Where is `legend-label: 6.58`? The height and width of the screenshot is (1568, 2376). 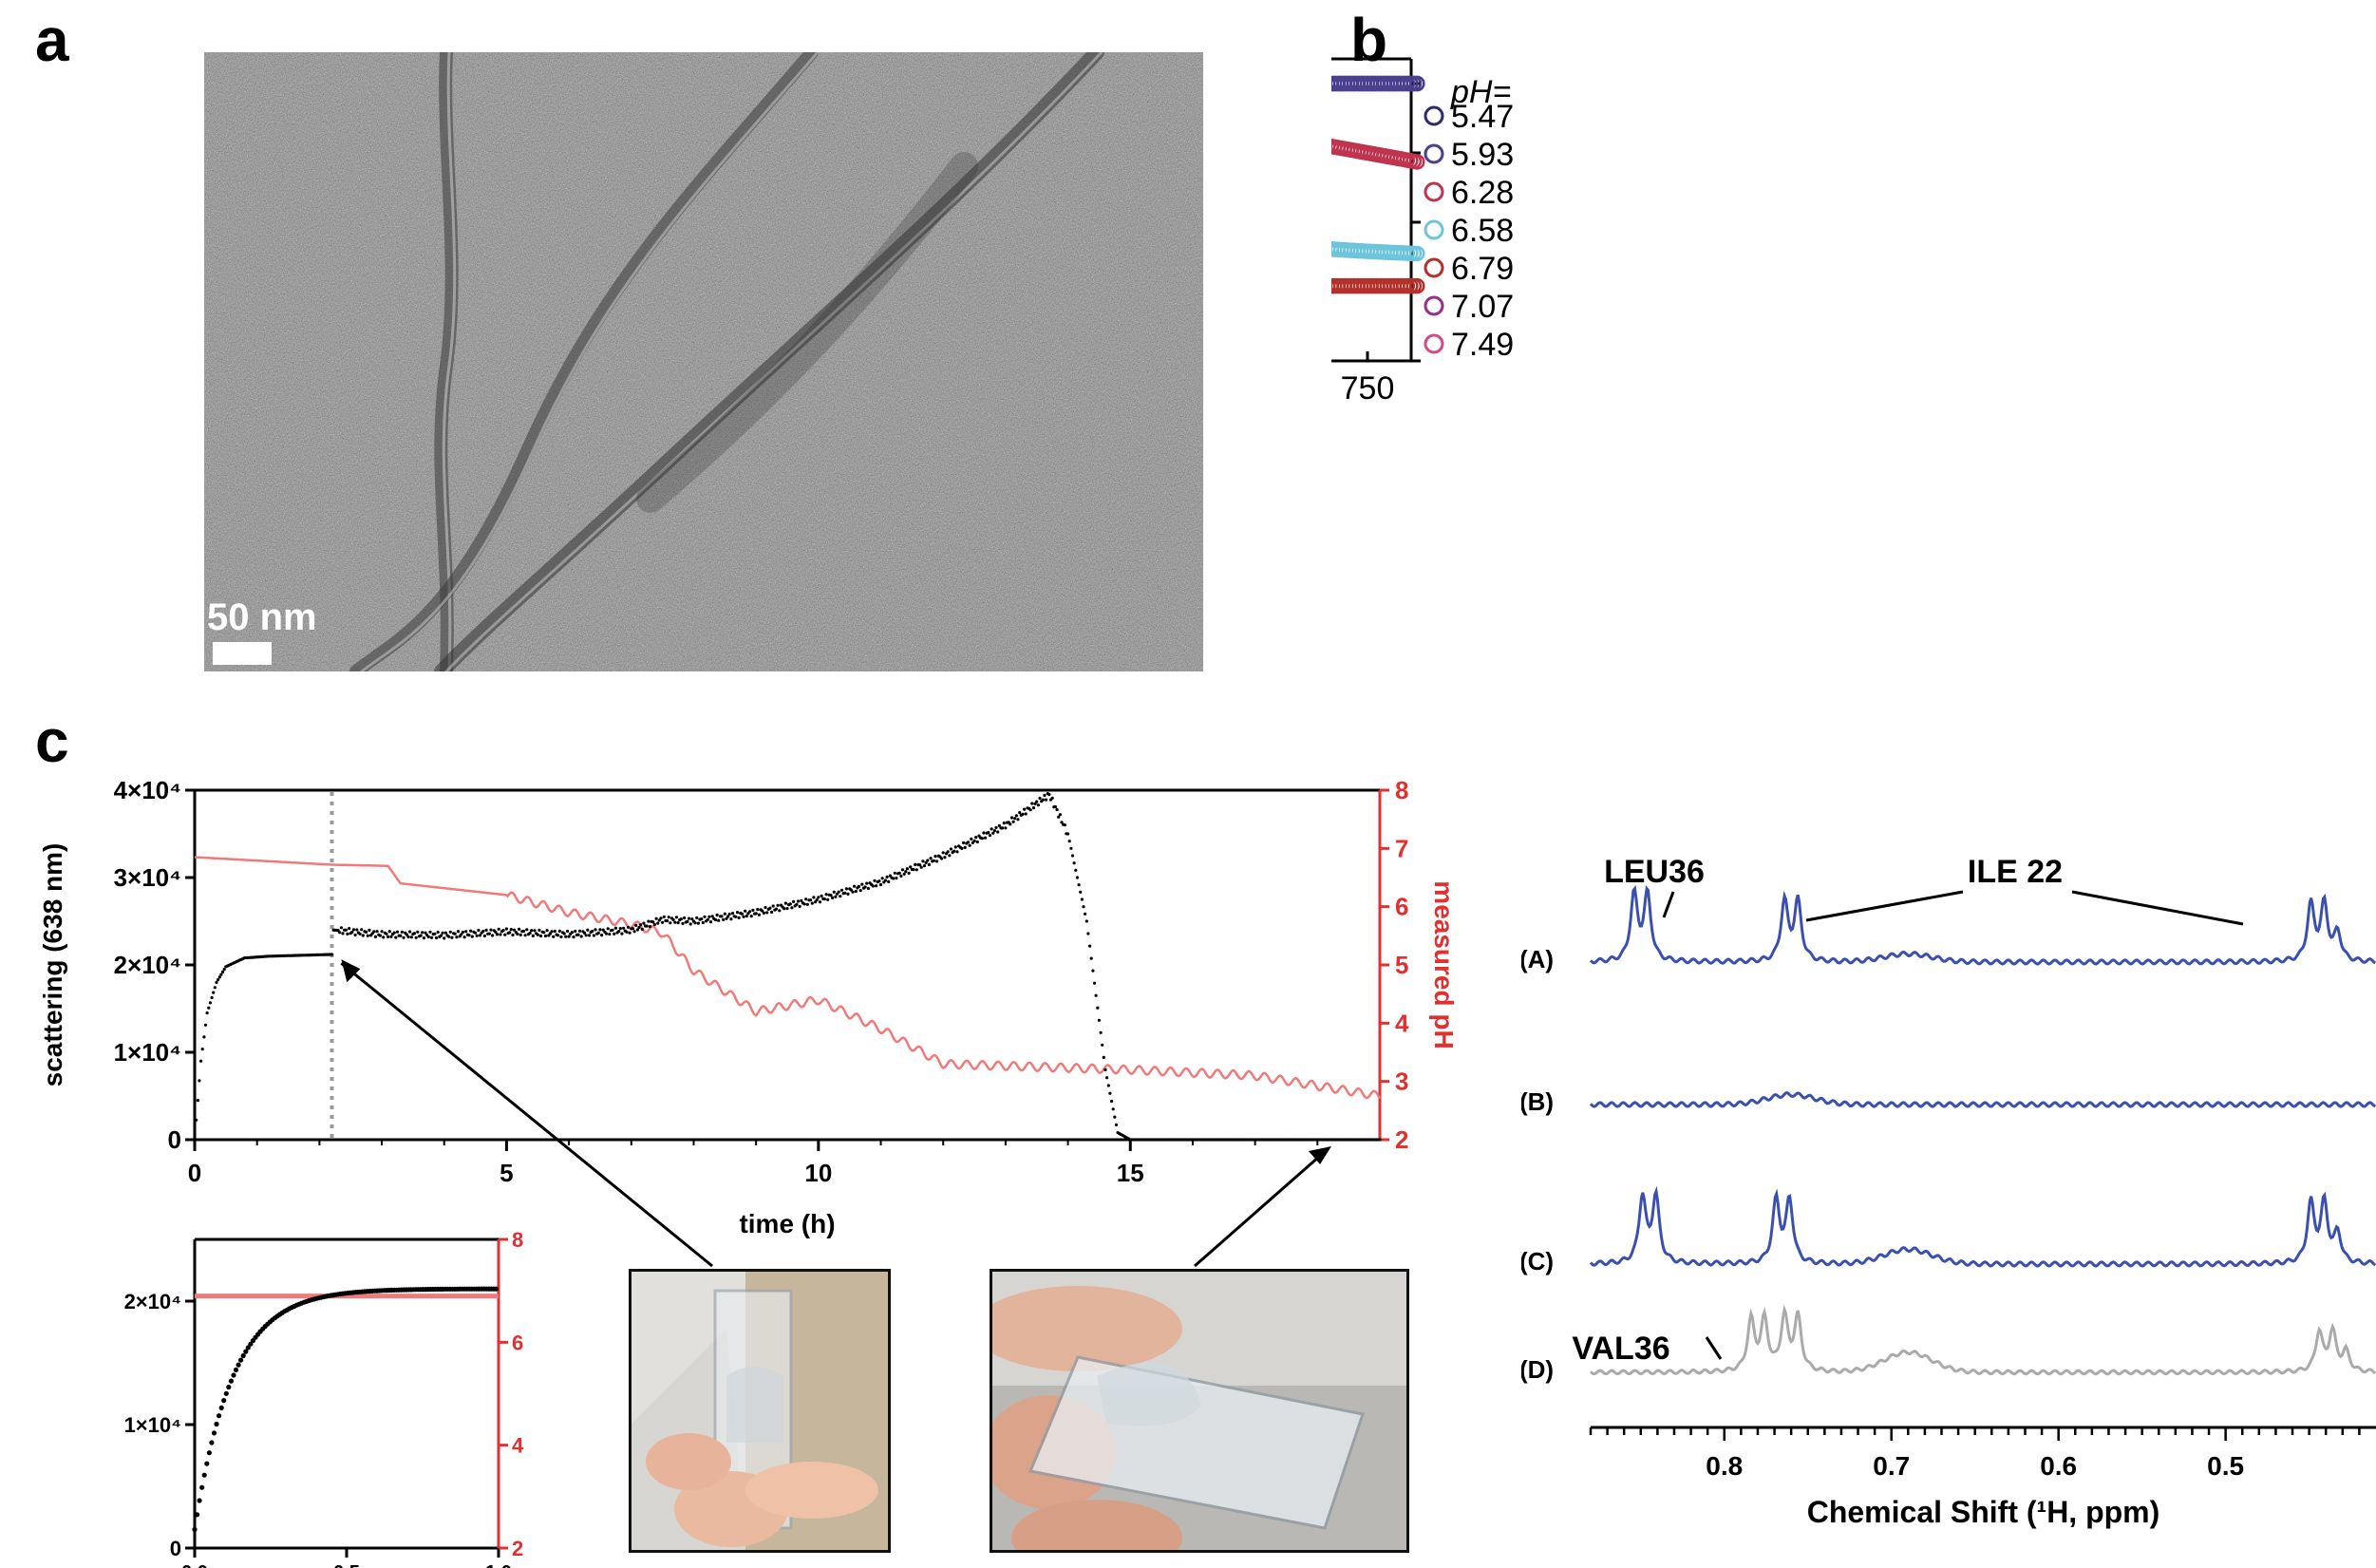 legend-label: 6.58 is located at coordinates (1482, 231).